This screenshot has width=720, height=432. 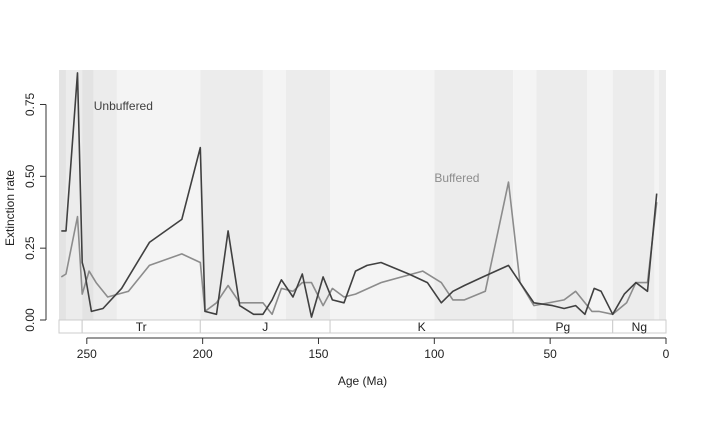 What do you see at coordinates (30, 176) in the screenshot?
I see `y-tick-label: 0.50` at bounding box center [30, 176].